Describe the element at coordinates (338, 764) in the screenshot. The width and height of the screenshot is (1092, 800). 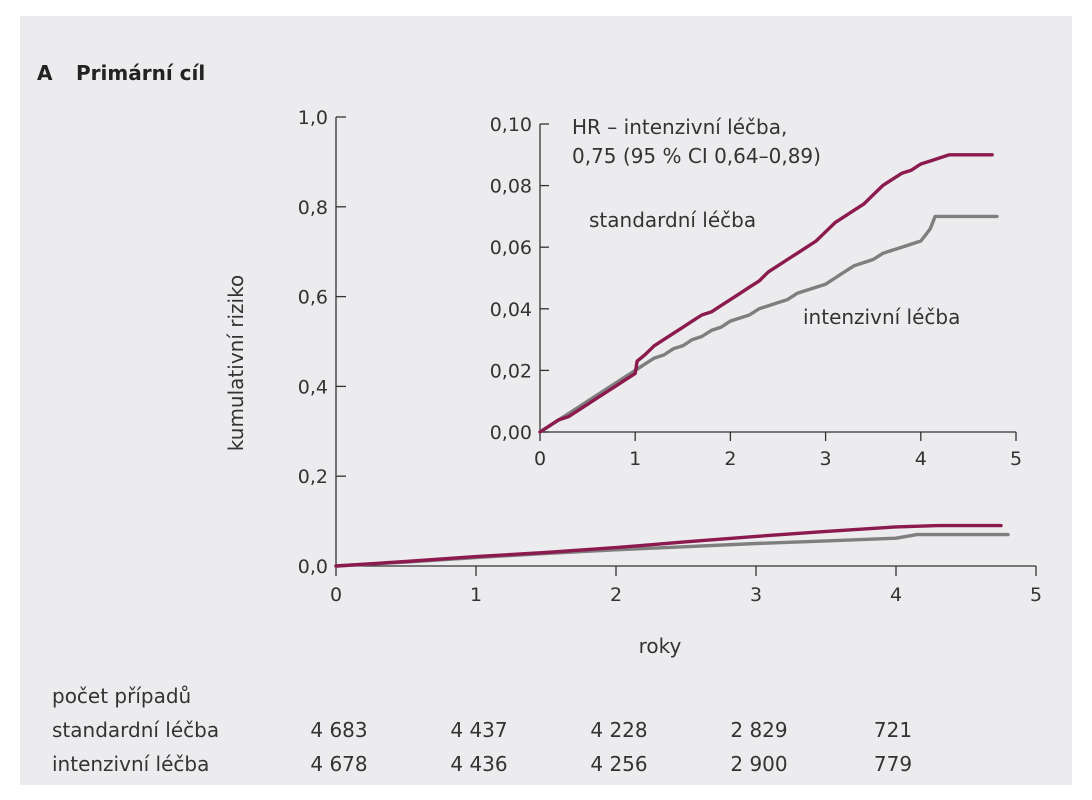
I see `risk-table-cell: 4 678` at that location.